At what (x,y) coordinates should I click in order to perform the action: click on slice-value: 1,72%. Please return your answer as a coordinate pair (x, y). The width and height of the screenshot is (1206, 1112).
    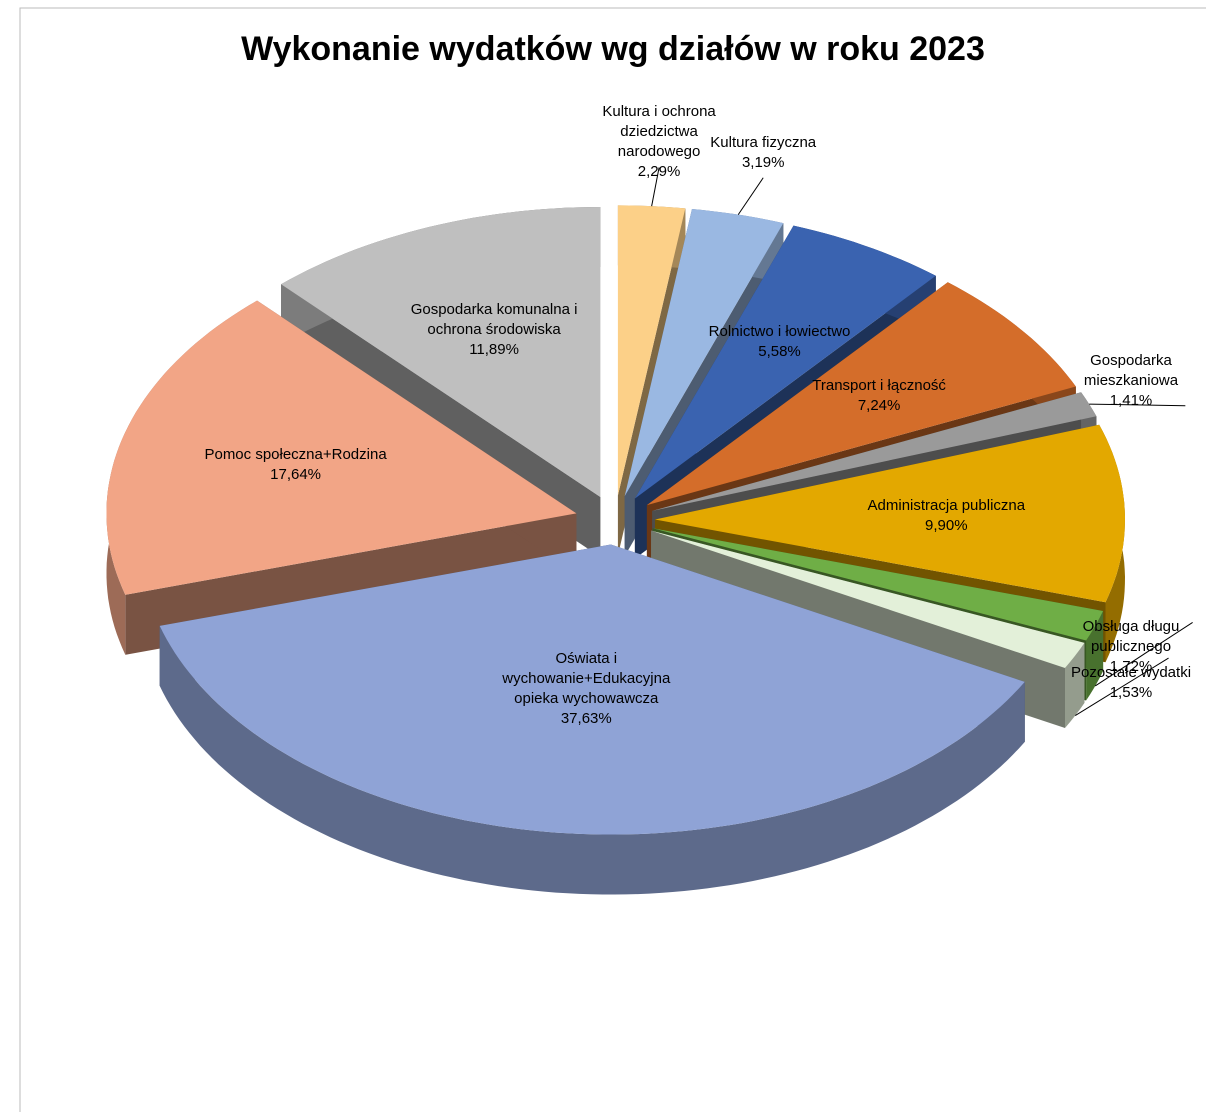
    Looking at the image, I should click on (1131, 667).